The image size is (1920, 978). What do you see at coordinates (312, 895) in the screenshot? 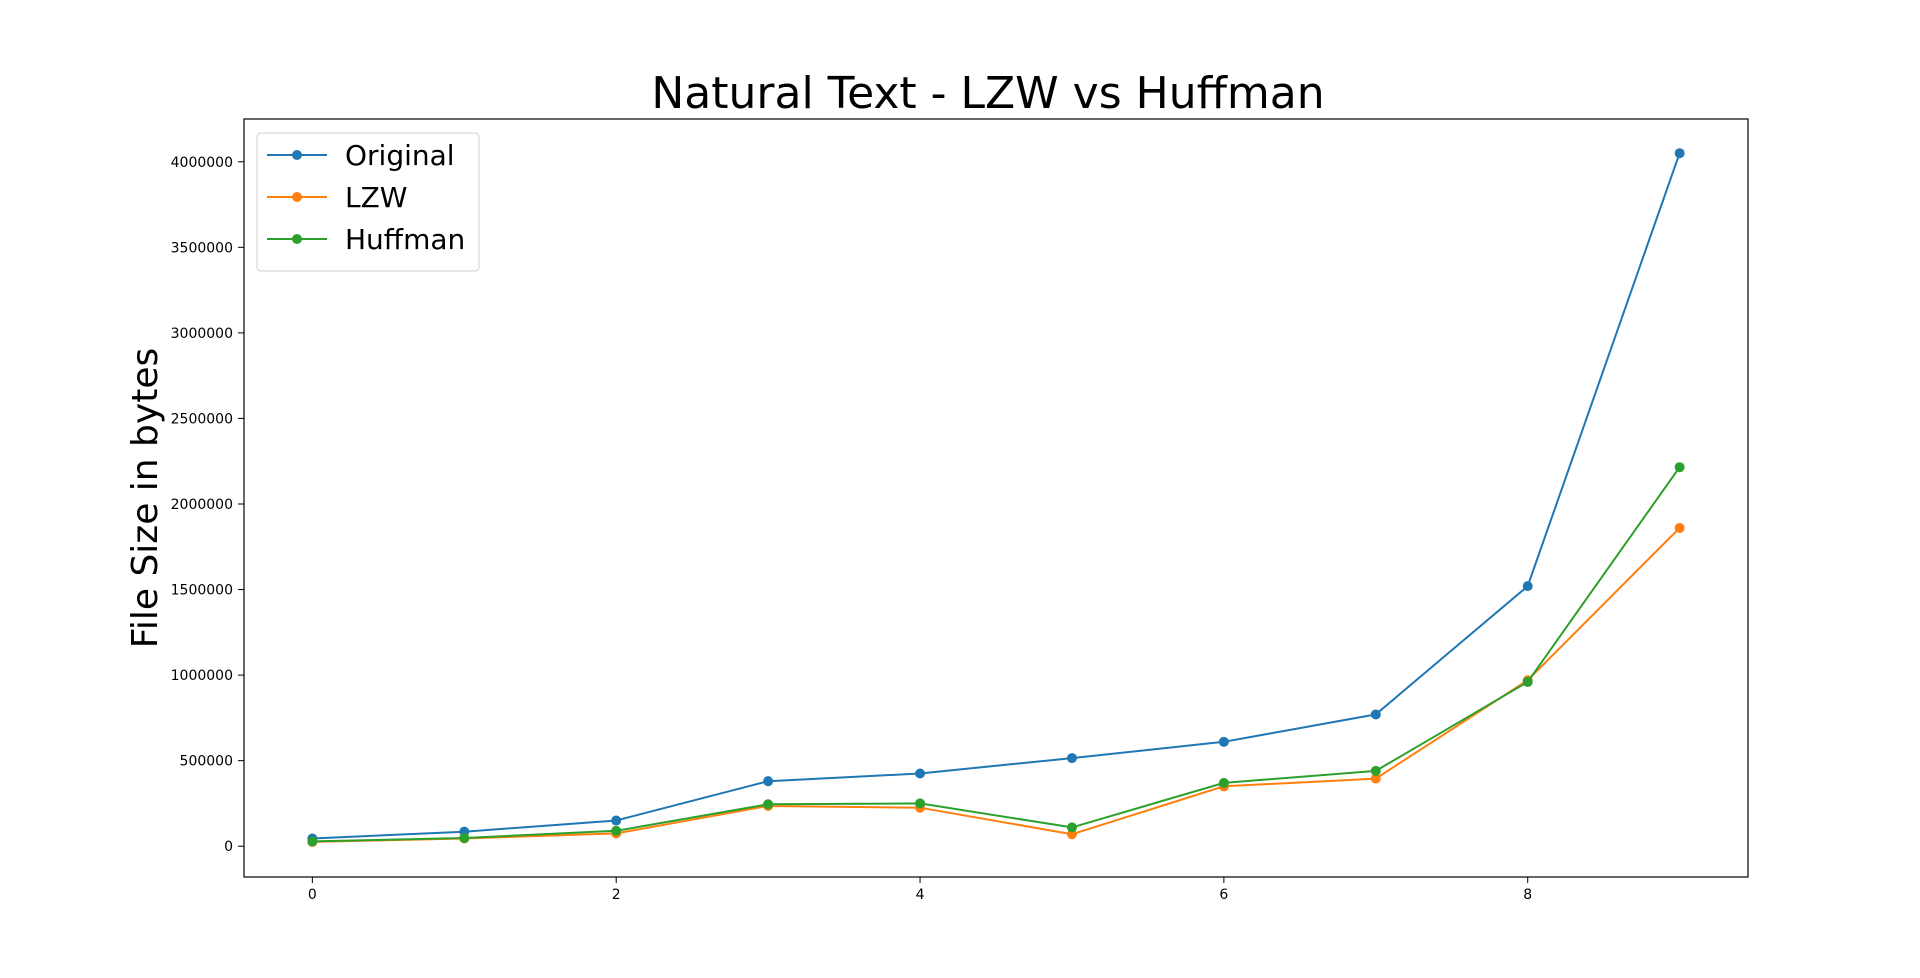
I see `x-tick-label: 0` at bounding box center [312, 895].